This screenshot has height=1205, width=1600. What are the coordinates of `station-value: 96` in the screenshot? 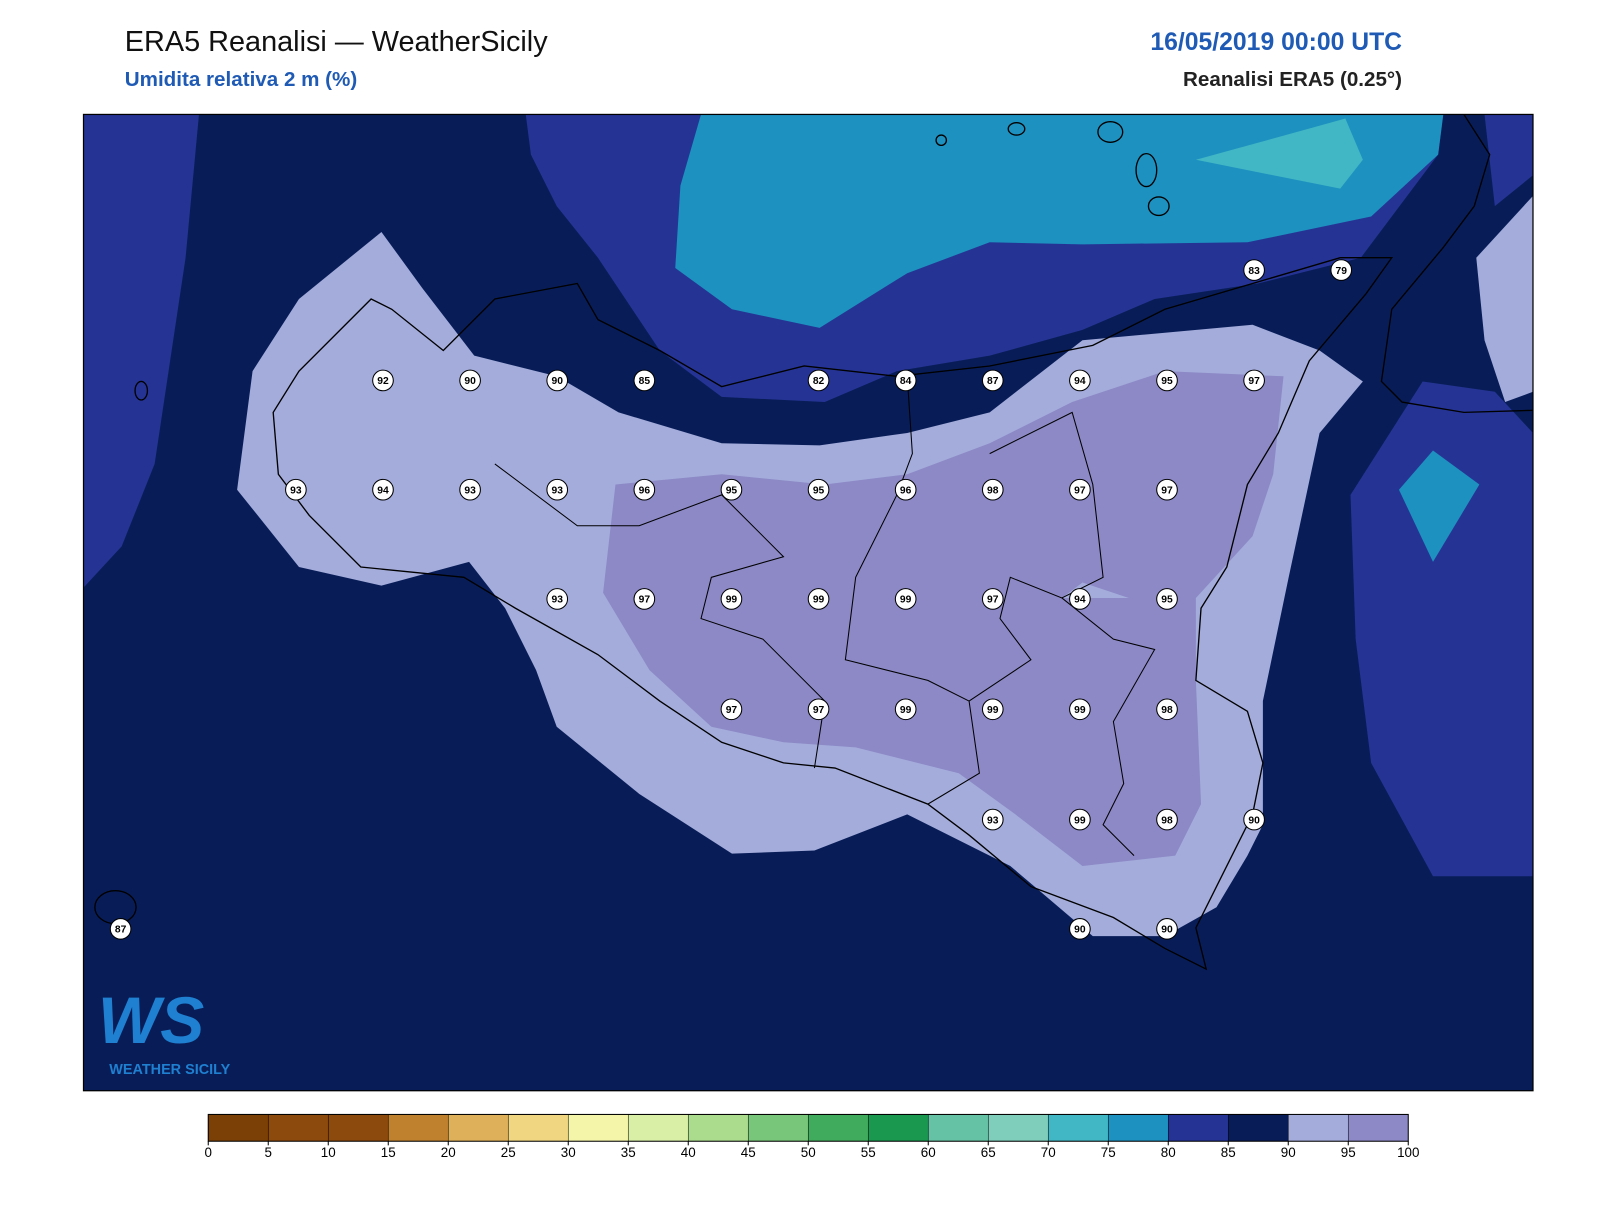 It's located at (645, 490).